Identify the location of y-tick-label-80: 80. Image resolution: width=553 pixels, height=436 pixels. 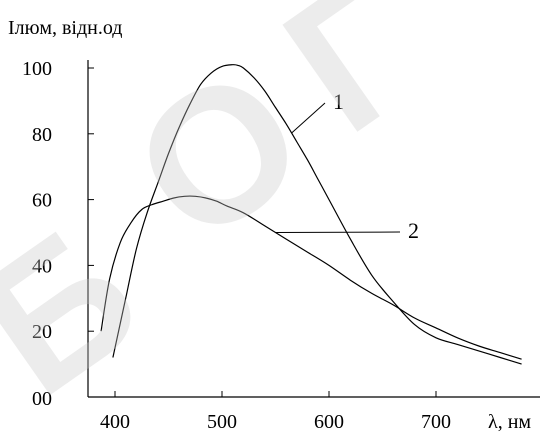
(42, 135).